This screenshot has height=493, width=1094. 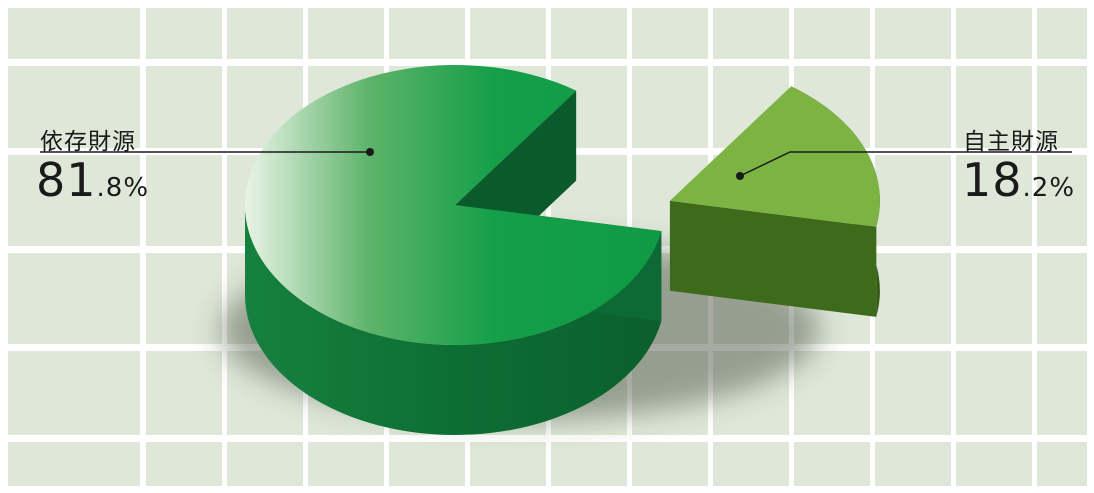 I want to click on leader-dot-dependent-revenue, so click(x=370, y=152).